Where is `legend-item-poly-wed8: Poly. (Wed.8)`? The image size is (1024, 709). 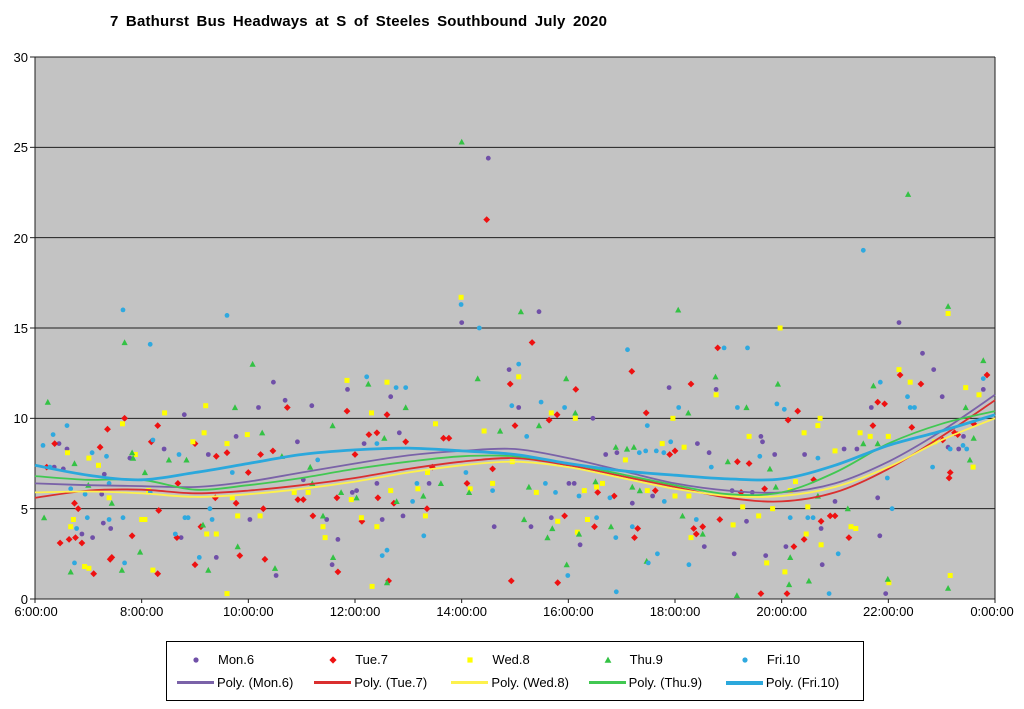
legend-item-poly-wed8: Poly. (Wed.8) is located at coordinates (519, 682).